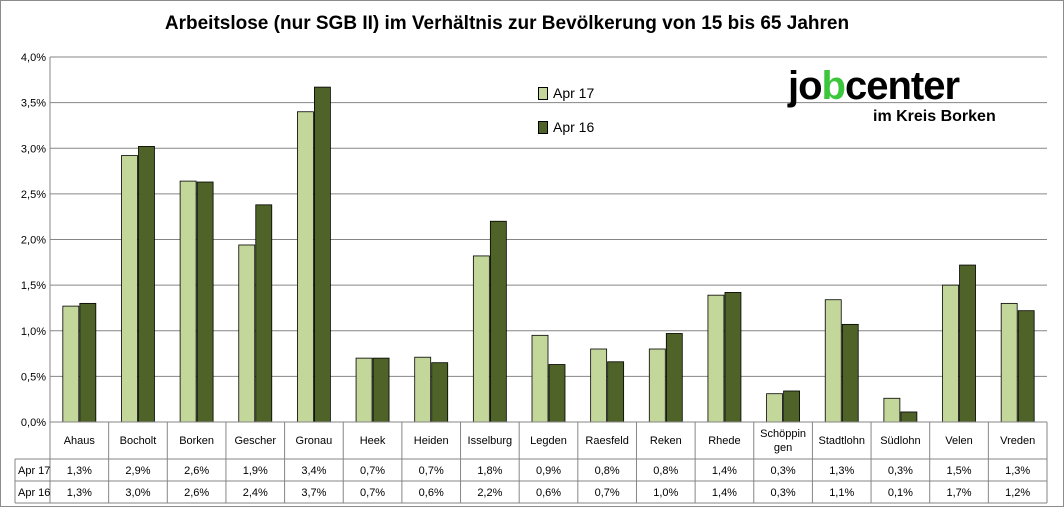 This screenshot has width=1064, height=507. What do you see at coordinates (80, 441) in the screenshot?
I see `x-category-label: Ahaus` at bounding box center [80, 441].